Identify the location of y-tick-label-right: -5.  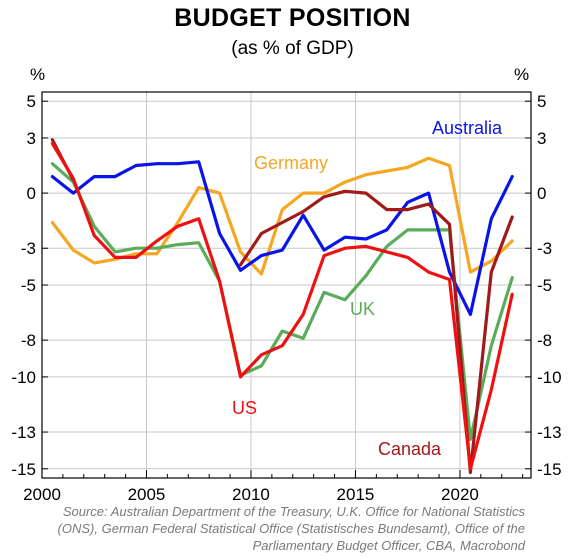
(544, 285).